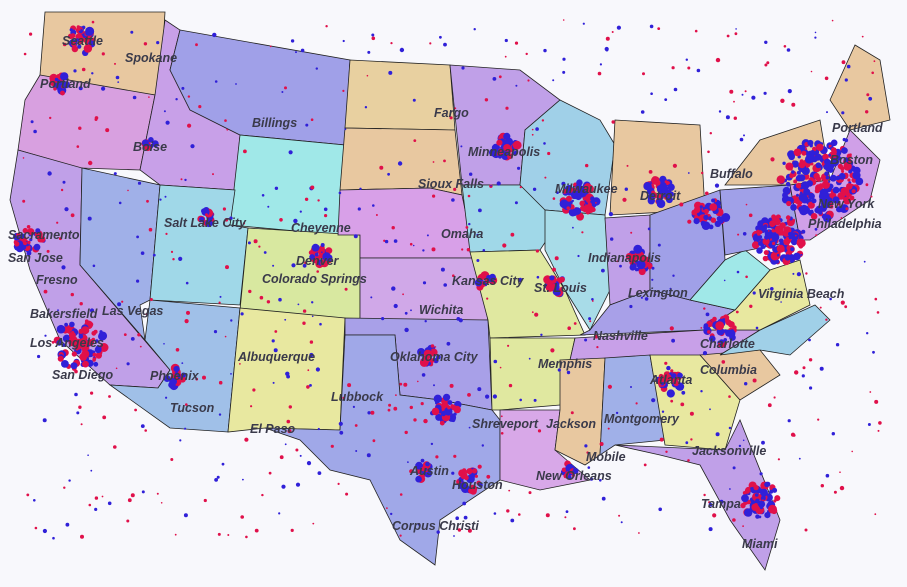 This screenshot has width=907, height=587. I want to click on city-label: Montgomery, so click(642, 419).